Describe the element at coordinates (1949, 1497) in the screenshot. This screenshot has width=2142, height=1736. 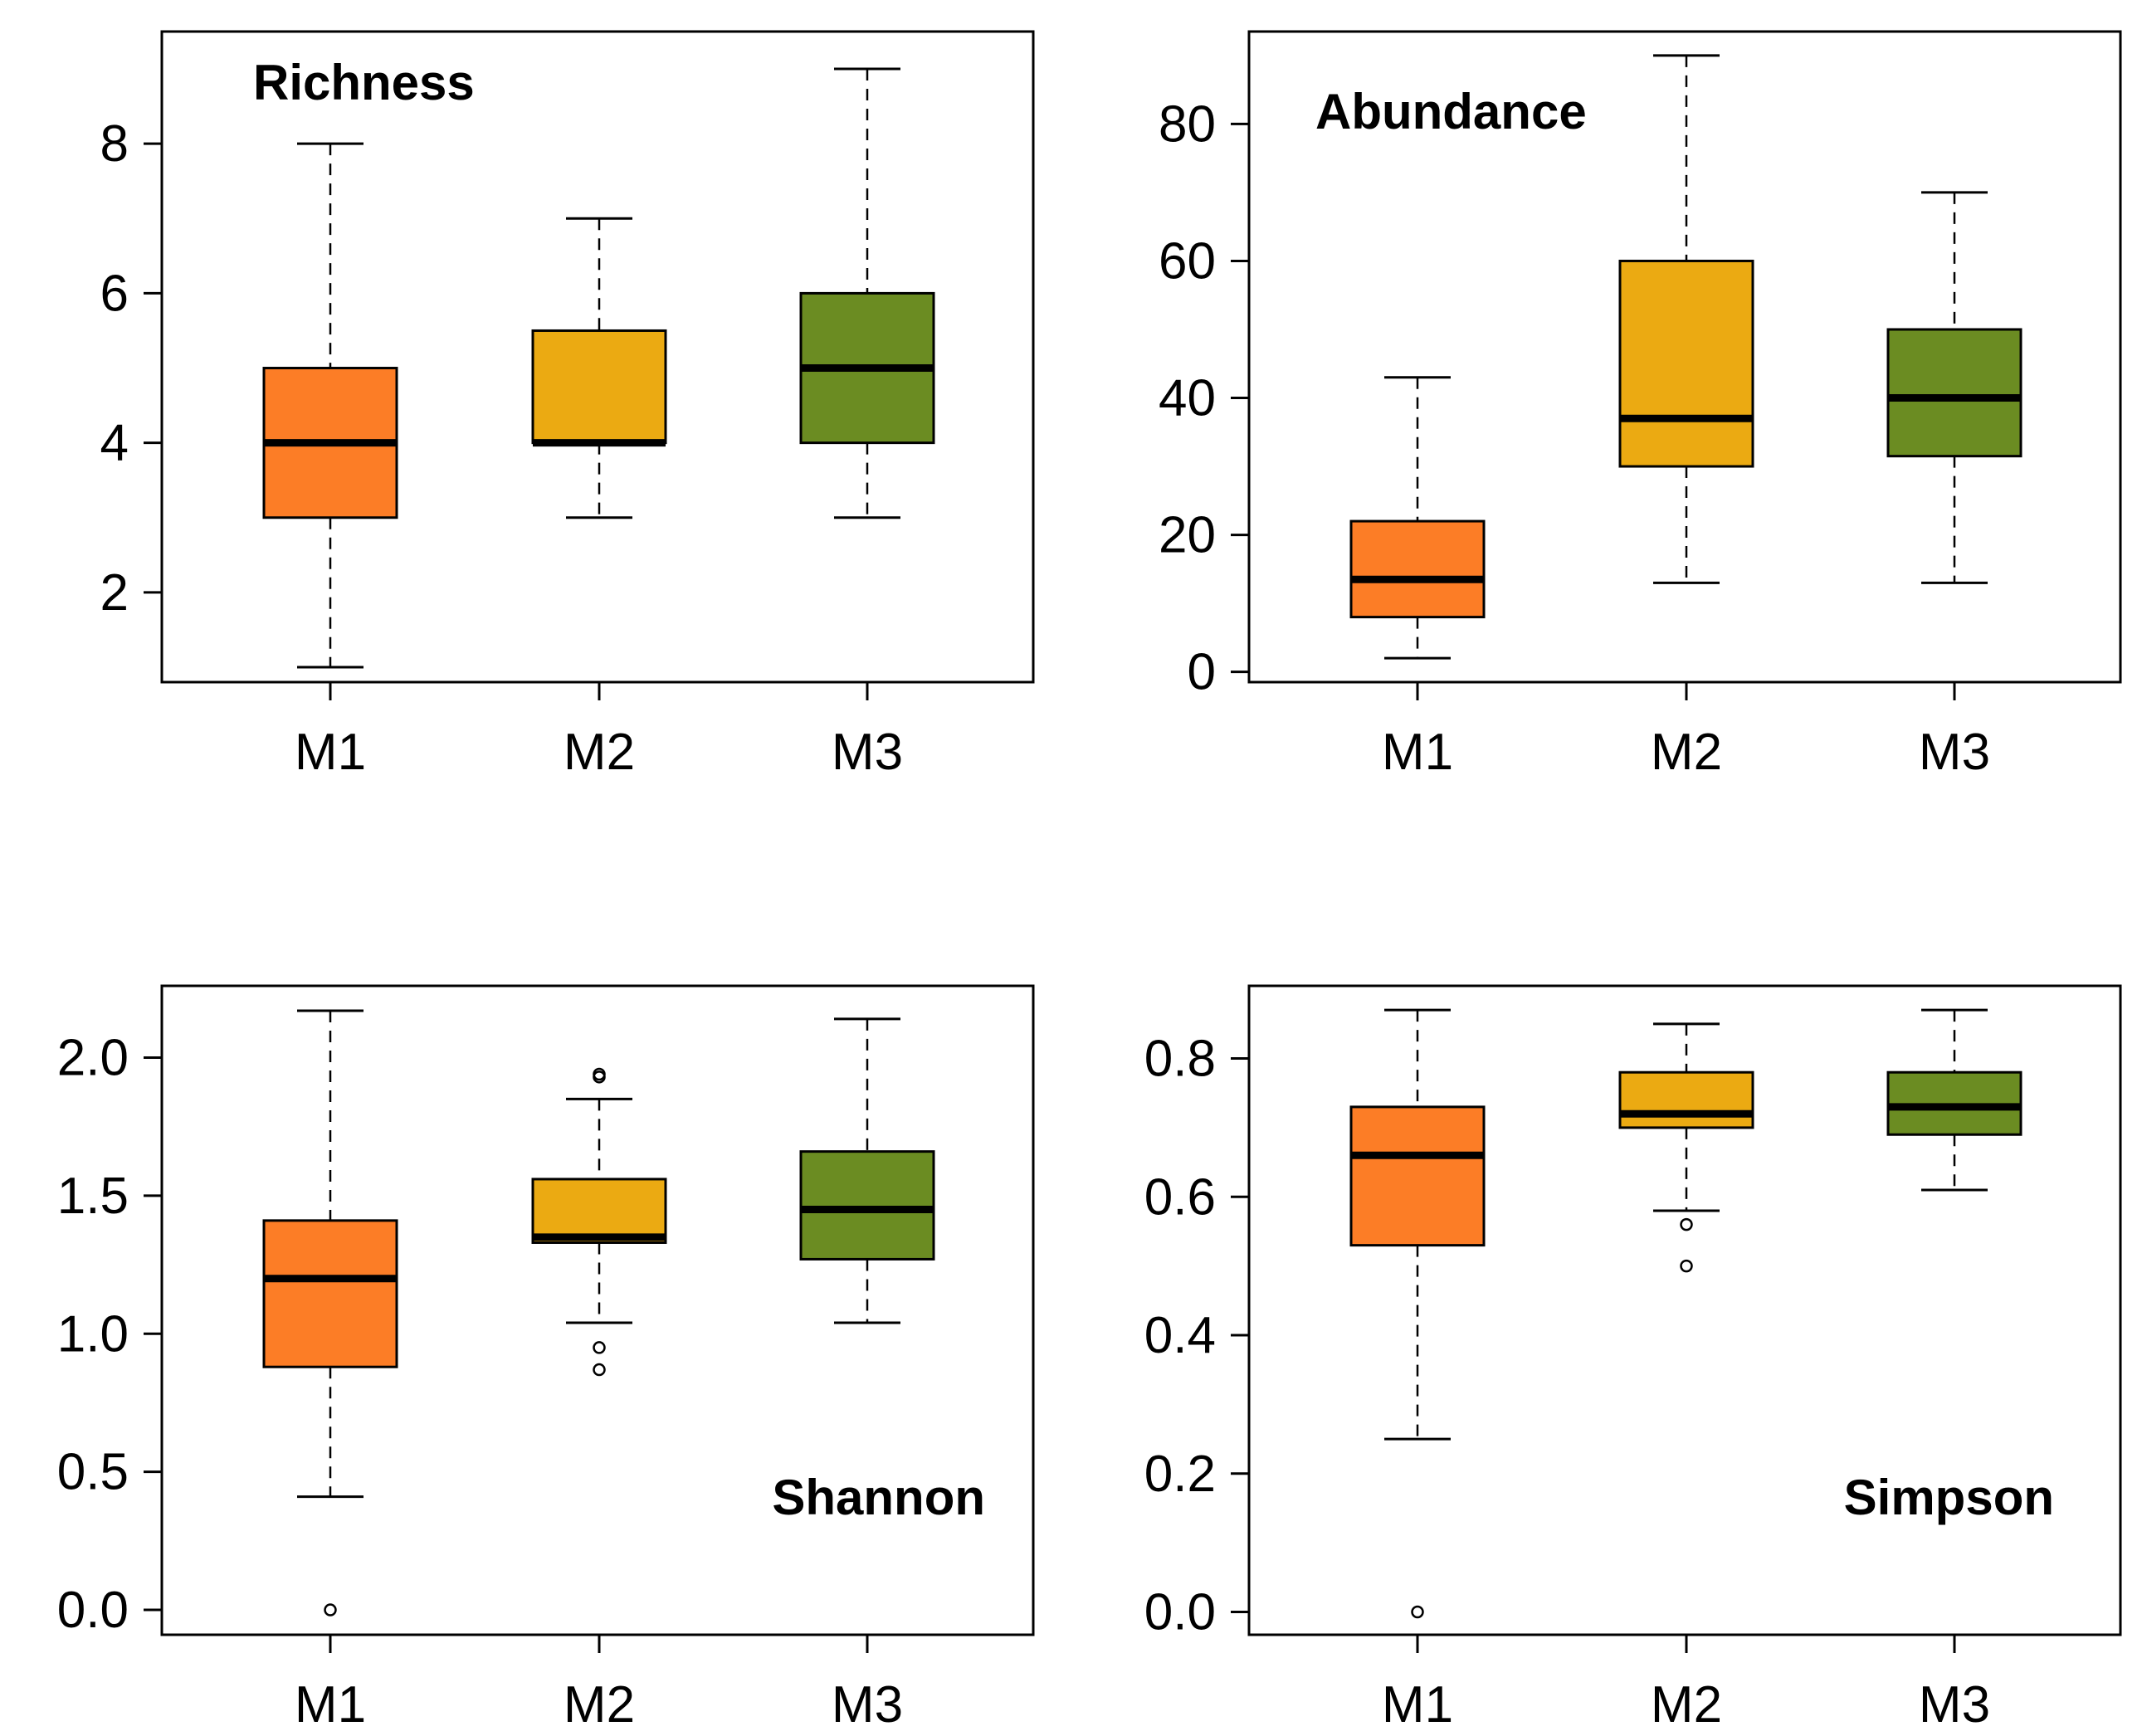
I see `panel-title: Simpson` at that location.